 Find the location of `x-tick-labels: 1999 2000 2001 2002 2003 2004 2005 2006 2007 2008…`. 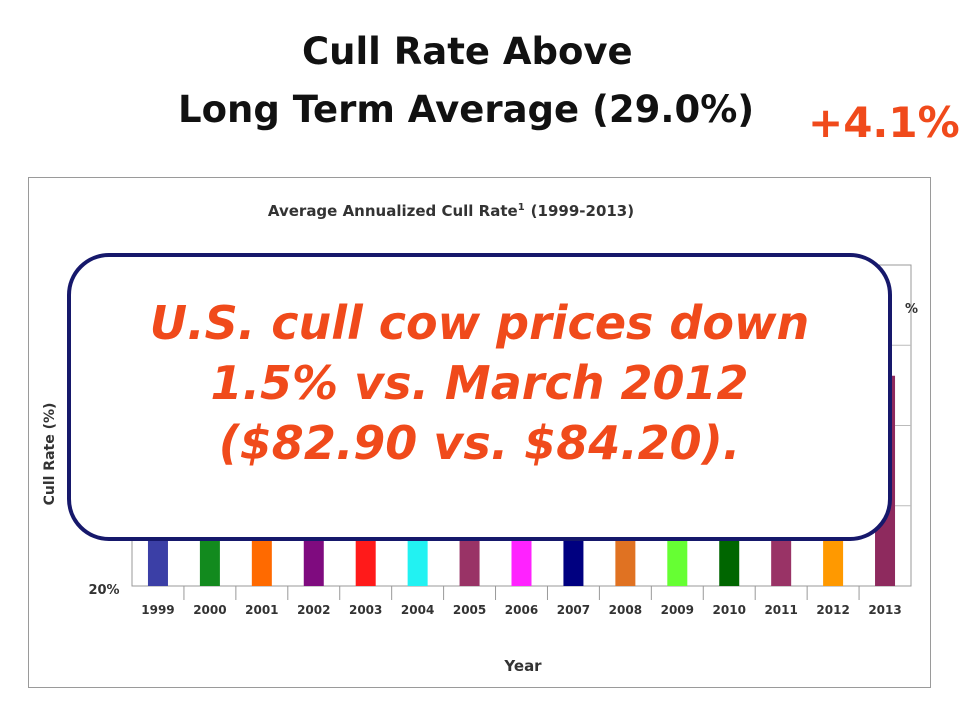

x-tick-labels: 1999 2000 2001 2002 2003 2004 2005 2006 2007 2008… is located at coordinates (521, 601).